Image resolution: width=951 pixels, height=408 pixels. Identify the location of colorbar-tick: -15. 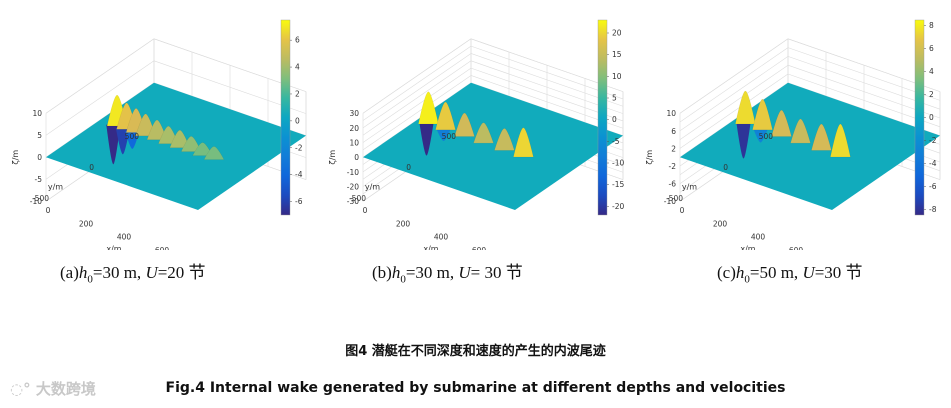
(618, 184).